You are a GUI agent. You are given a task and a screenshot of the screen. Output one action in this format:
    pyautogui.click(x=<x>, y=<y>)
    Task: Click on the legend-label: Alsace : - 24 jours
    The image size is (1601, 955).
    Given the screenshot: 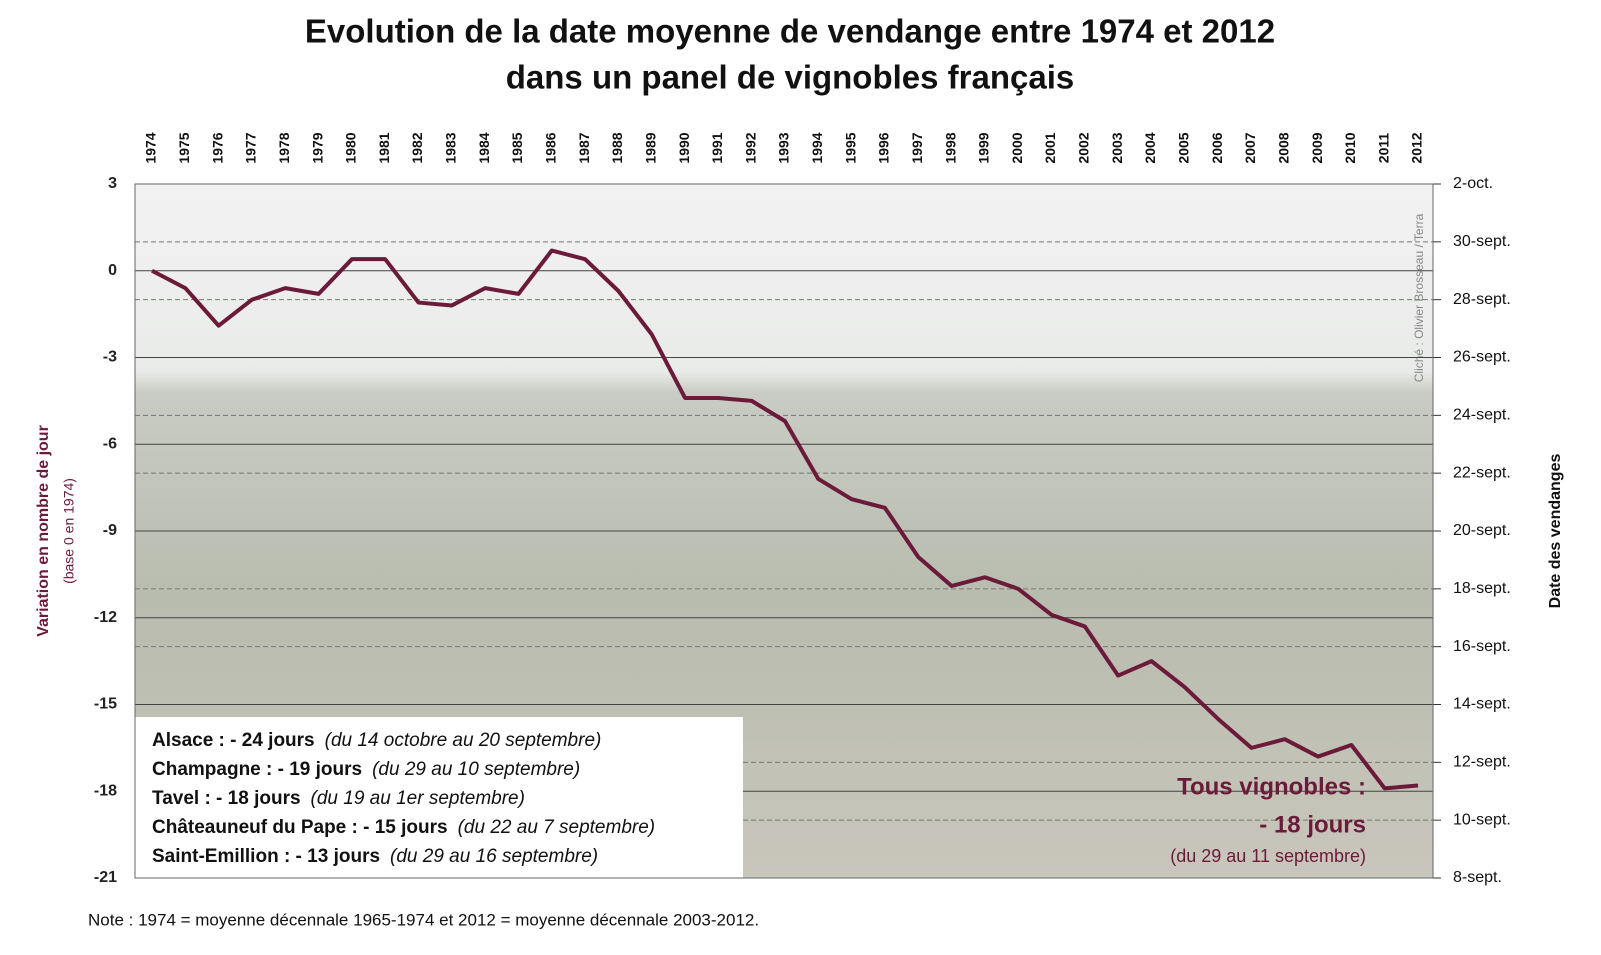 What is the action you would take?
    pyautogui.click(x=233, y=740)
    